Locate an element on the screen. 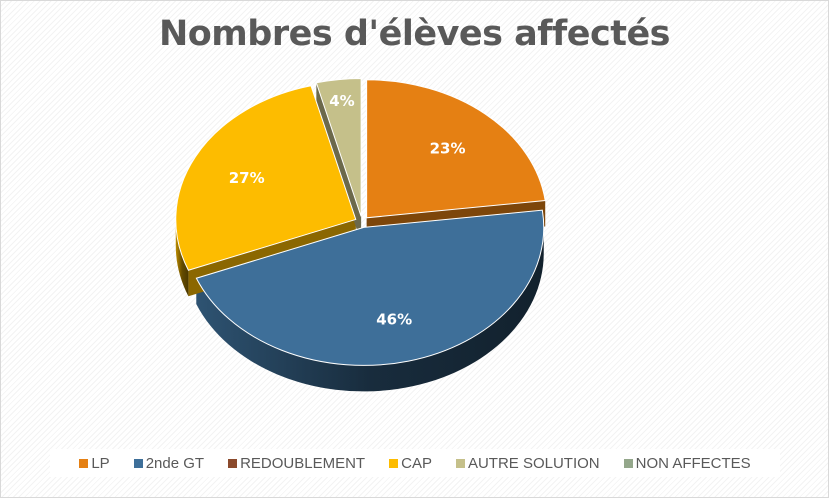 The width and height of the screenshot is (829, 498). slice-cap is located at coordinates (266, 178).